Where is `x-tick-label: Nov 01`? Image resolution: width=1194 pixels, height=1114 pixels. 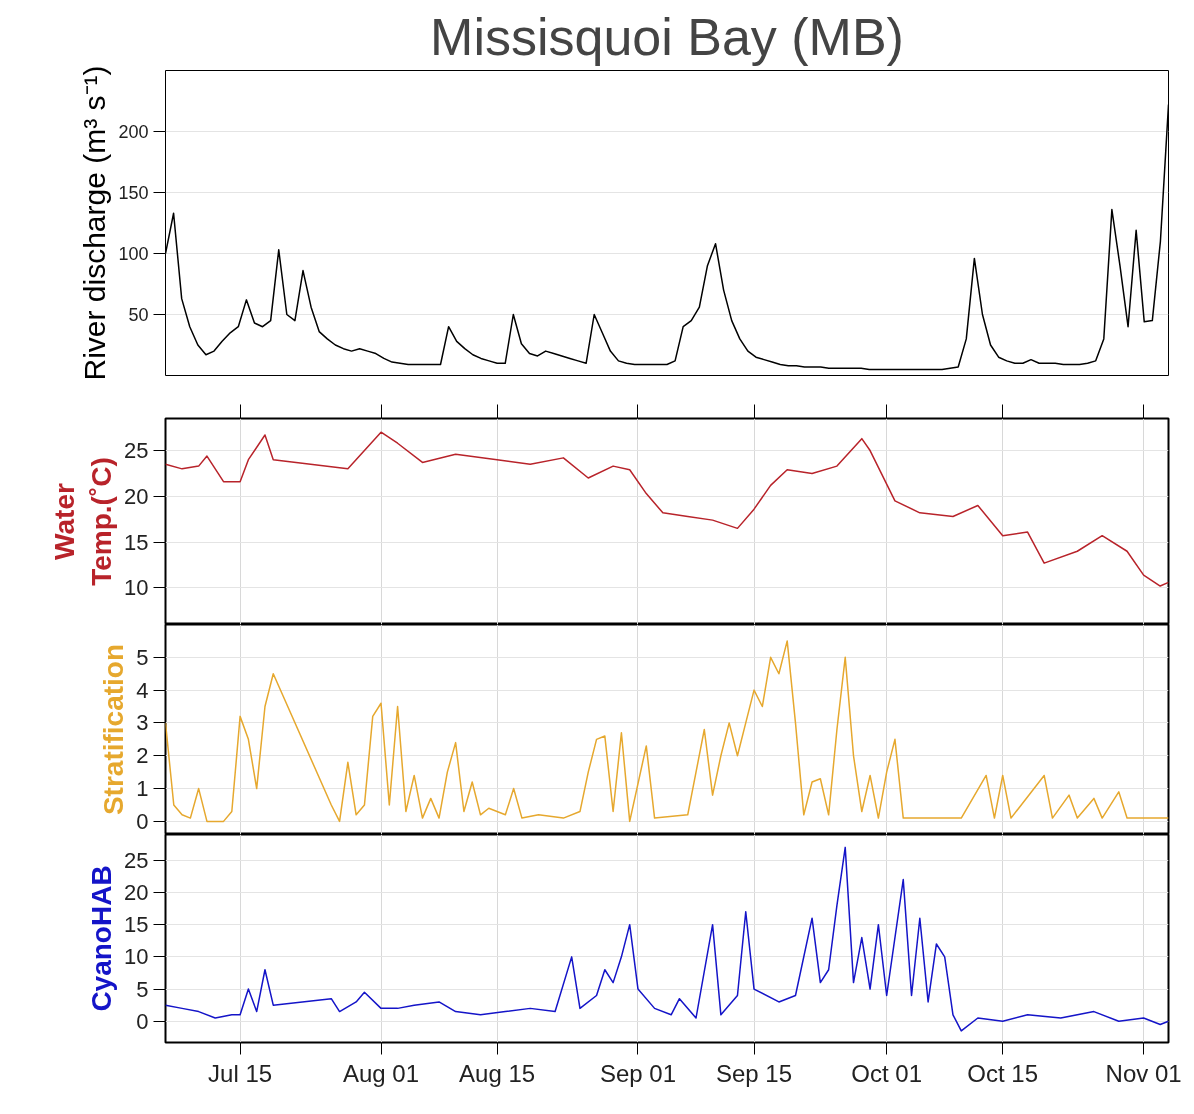 x-tick-label: Nov 01 is located at coordinates (1143, 1073).